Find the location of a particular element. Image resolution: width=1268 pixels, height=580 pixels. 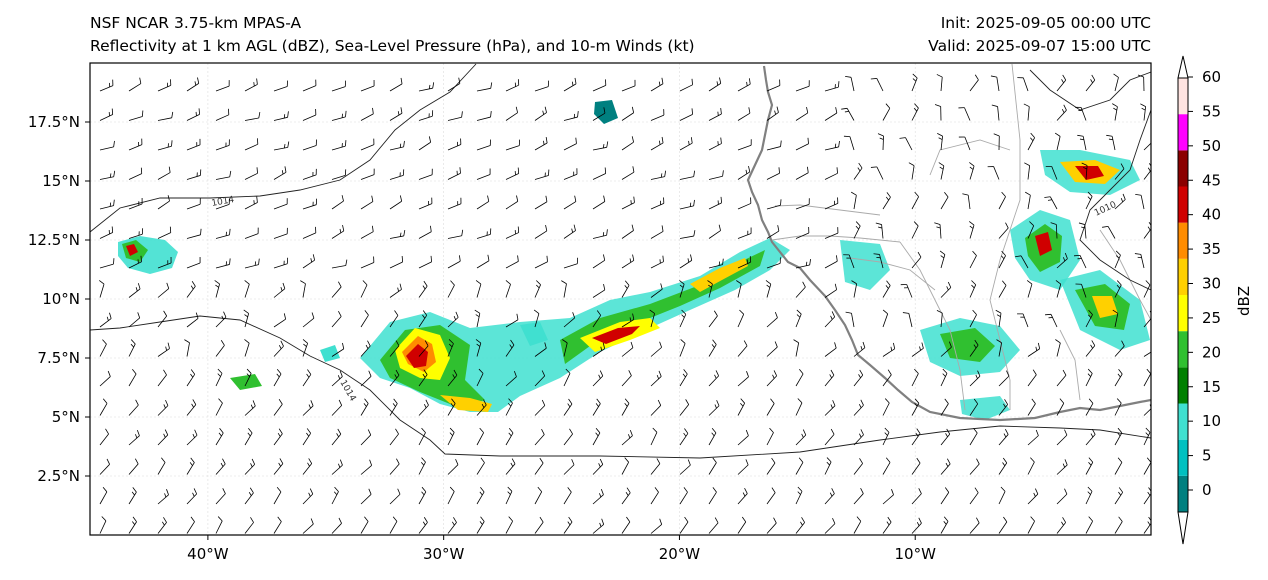

colorbar-tick-label: 0 is located at coordinates (1207, 490).